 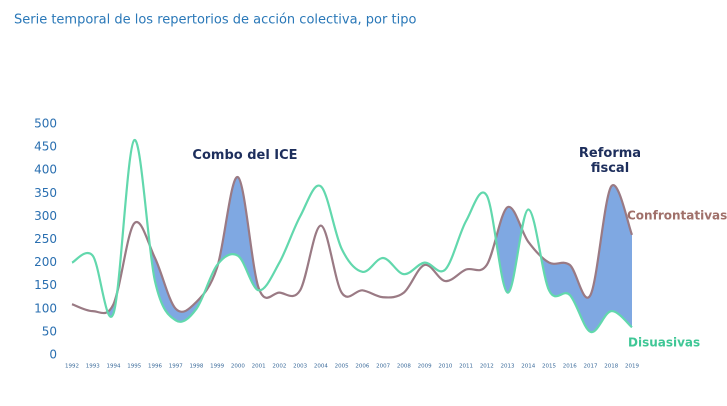 What do you see at coordinates (134, 367) in the screenshot?
I see `x-tick-label: 1995` at bounding box center [134, 367].